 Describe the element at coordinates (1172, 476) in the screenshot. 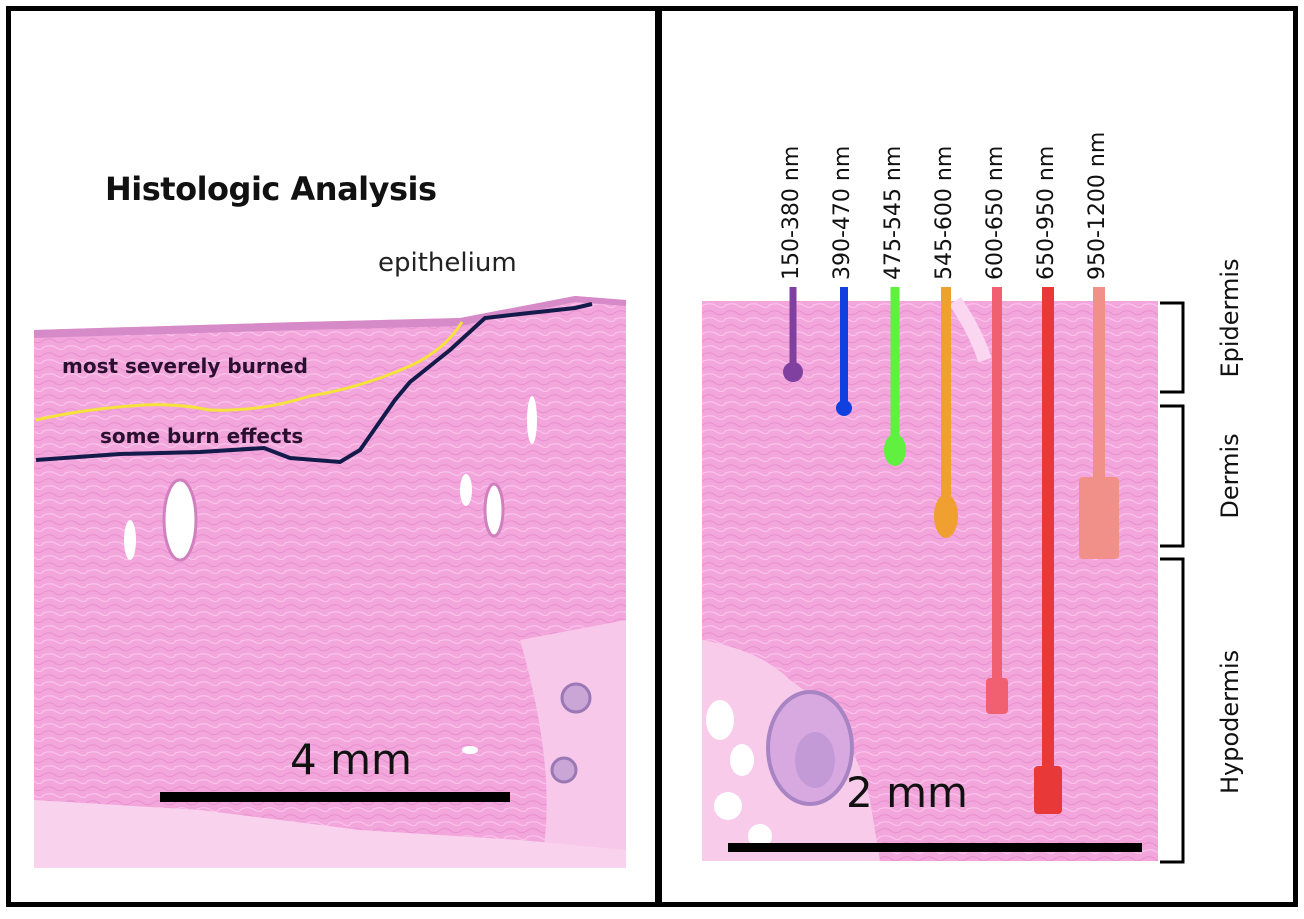

I see `dermis-bracket` at that location.